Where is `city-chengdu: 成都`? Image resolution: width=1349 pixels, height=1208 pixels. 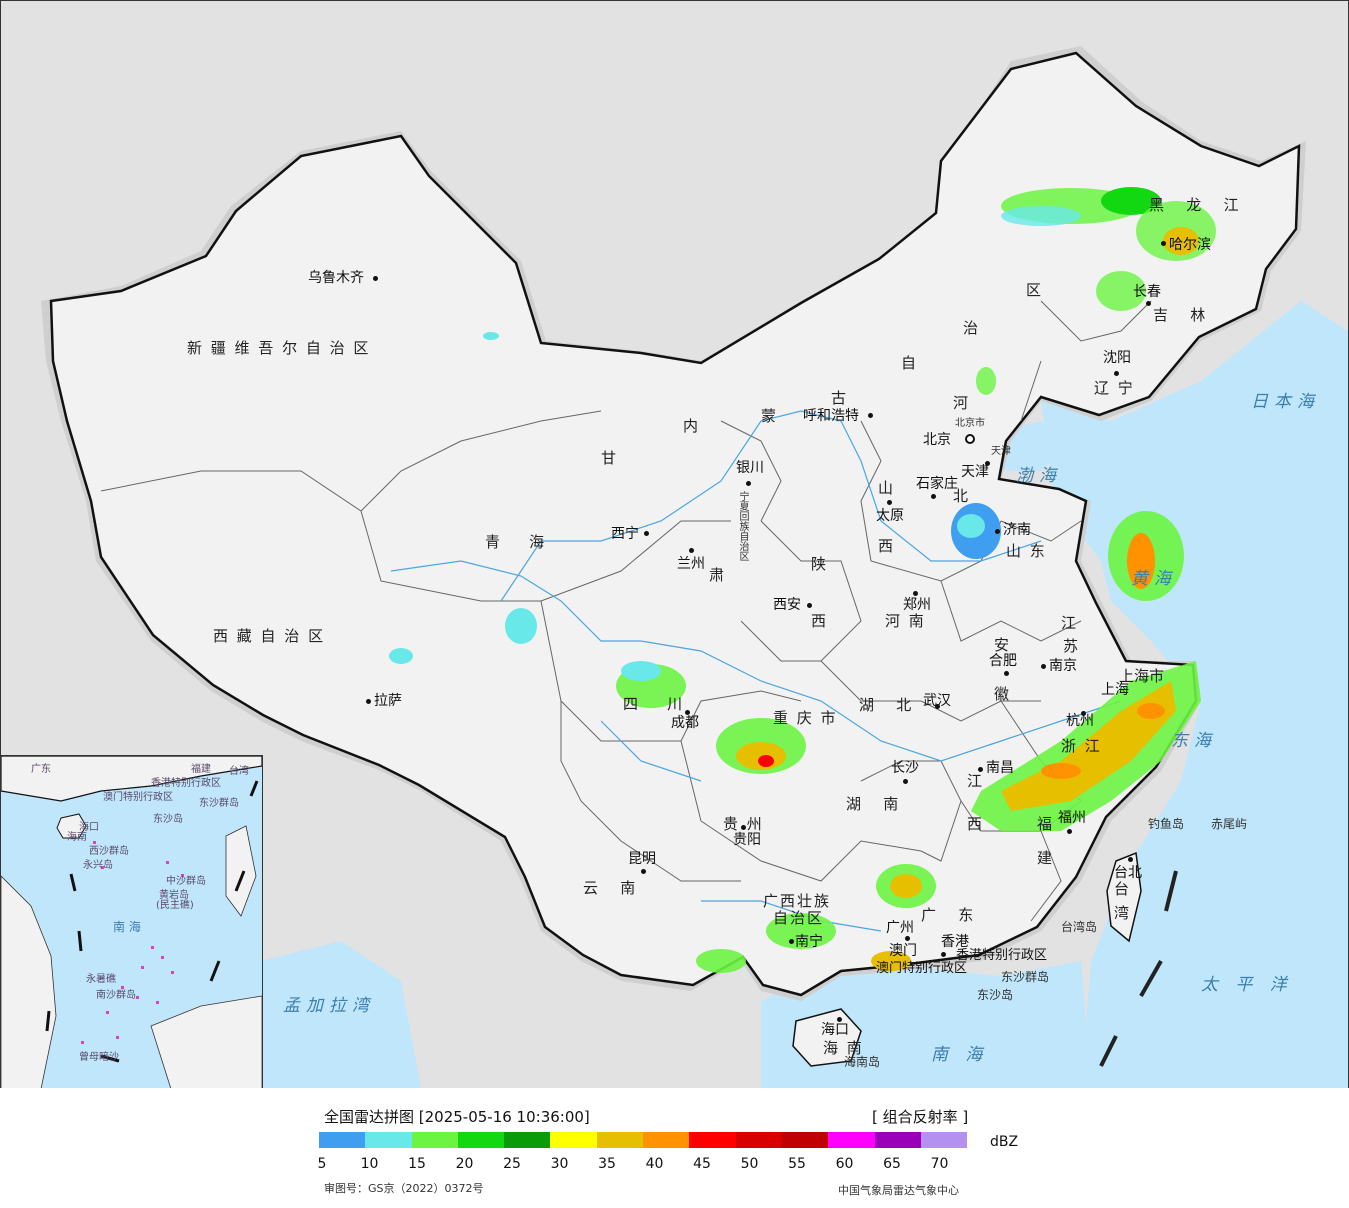
city-chengdu: 成都 is located at coordinates (685, 723).